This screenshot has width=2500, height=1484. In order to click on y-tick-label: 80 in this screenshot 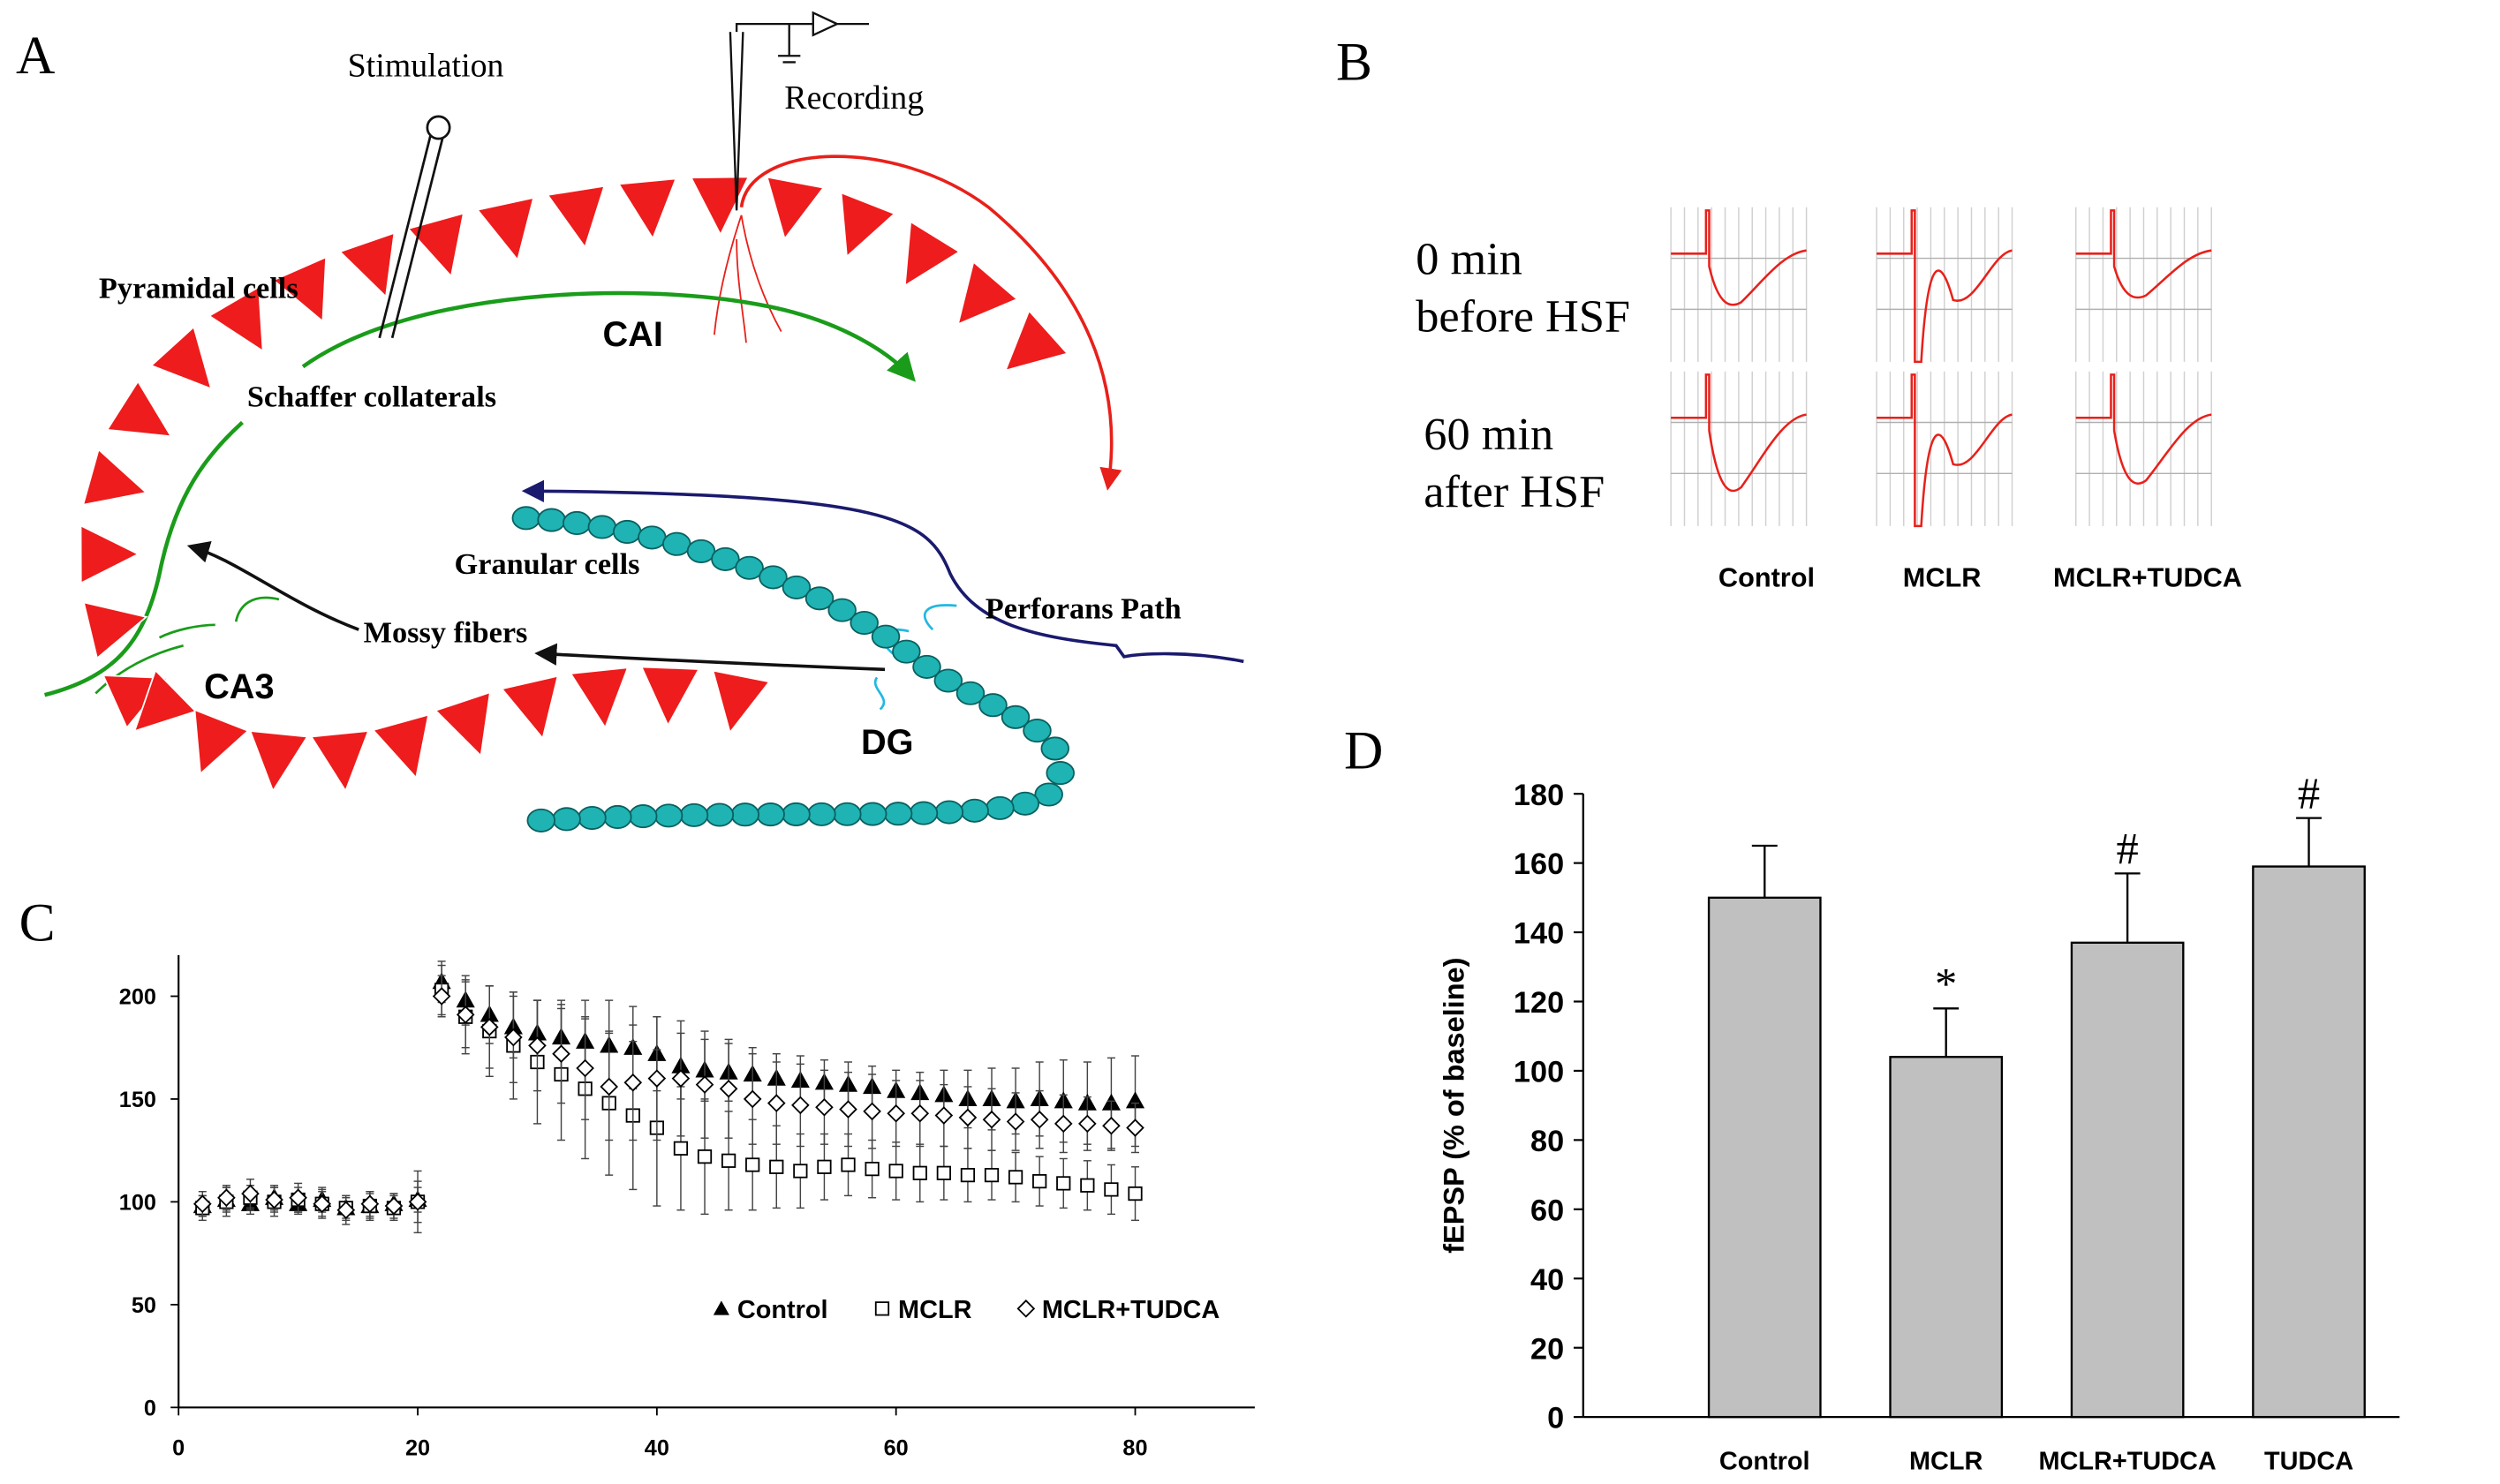, I will do `click(1547, 1141)`.